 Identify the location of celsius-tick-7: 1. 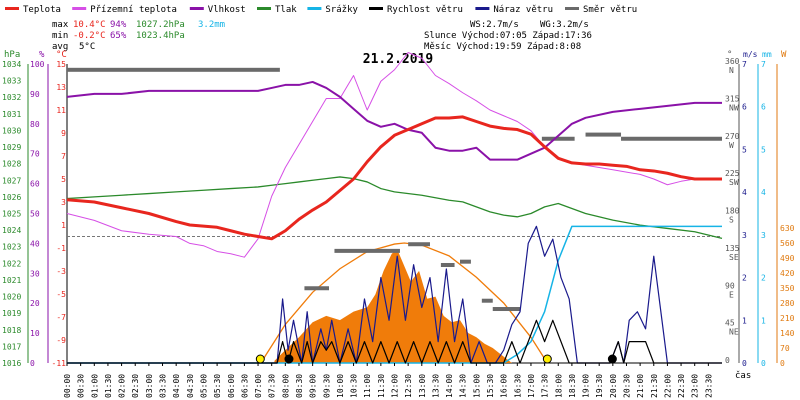
(63, 225).